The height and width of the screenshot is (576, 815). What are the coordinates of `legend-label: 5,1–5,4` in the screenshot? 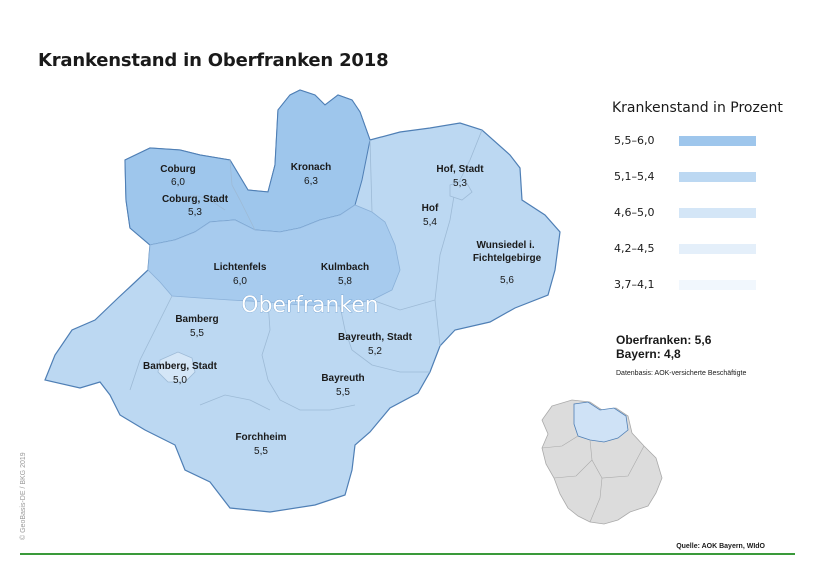 It's located at (634, 176).